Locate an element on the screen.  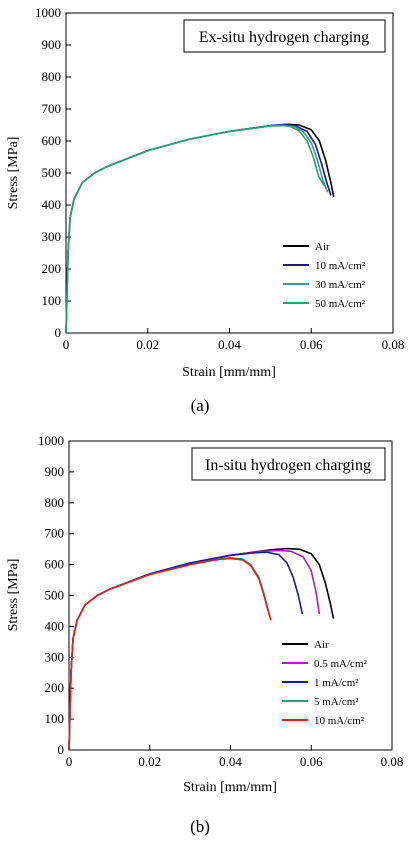
legend-label: 1 mA/cm² is located at coordinates (336, 683).